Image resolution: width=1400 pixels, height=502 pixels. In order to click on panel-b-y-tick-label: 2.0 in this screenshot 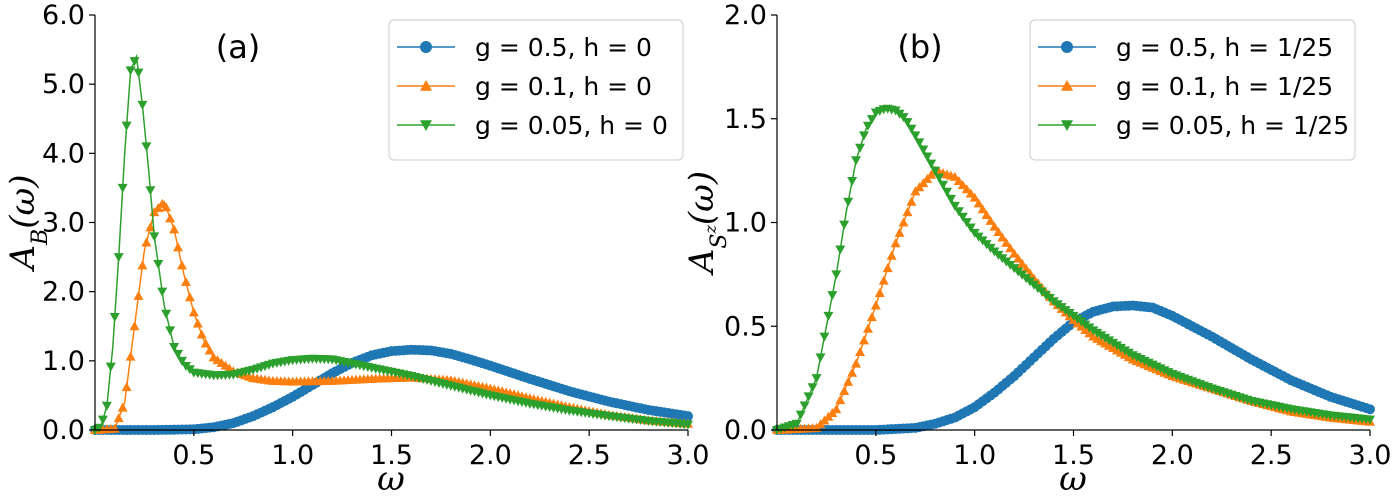, I will do `click(745, 15)`.